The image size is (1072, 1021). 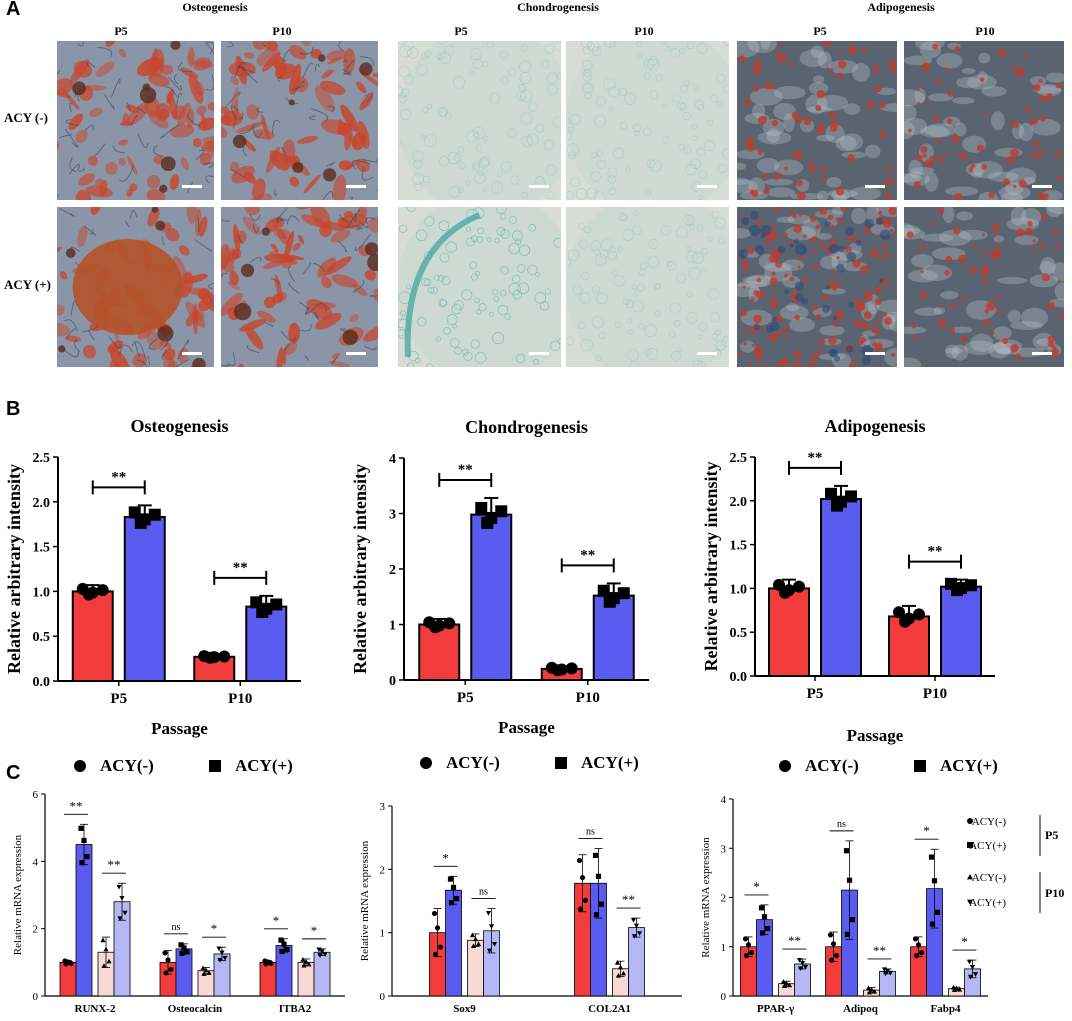 I want to click on y-tick-label: 3, so click(x=724, y=849).